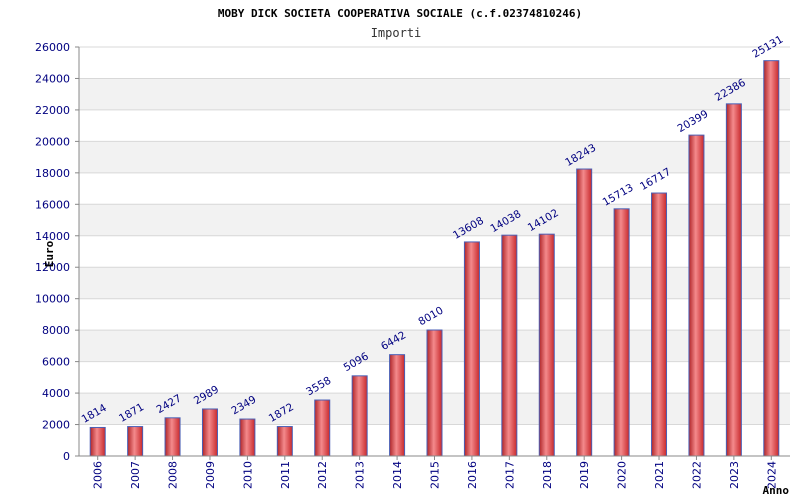 The image size is (800, 500). Describe the element at coordinates (52, 110) in the screenshot. I see `y-tick-label: 22000` at that location.